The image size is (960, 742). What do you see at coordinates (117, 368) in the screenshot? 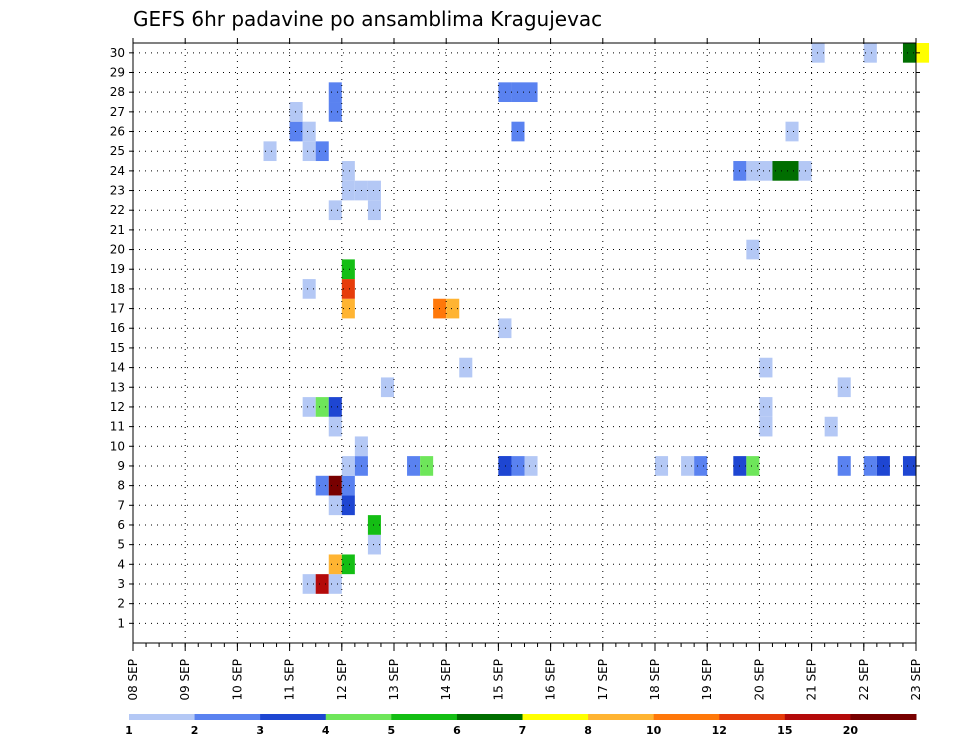
I see `y-tick-label: 14` at bounding box center [117, 368].